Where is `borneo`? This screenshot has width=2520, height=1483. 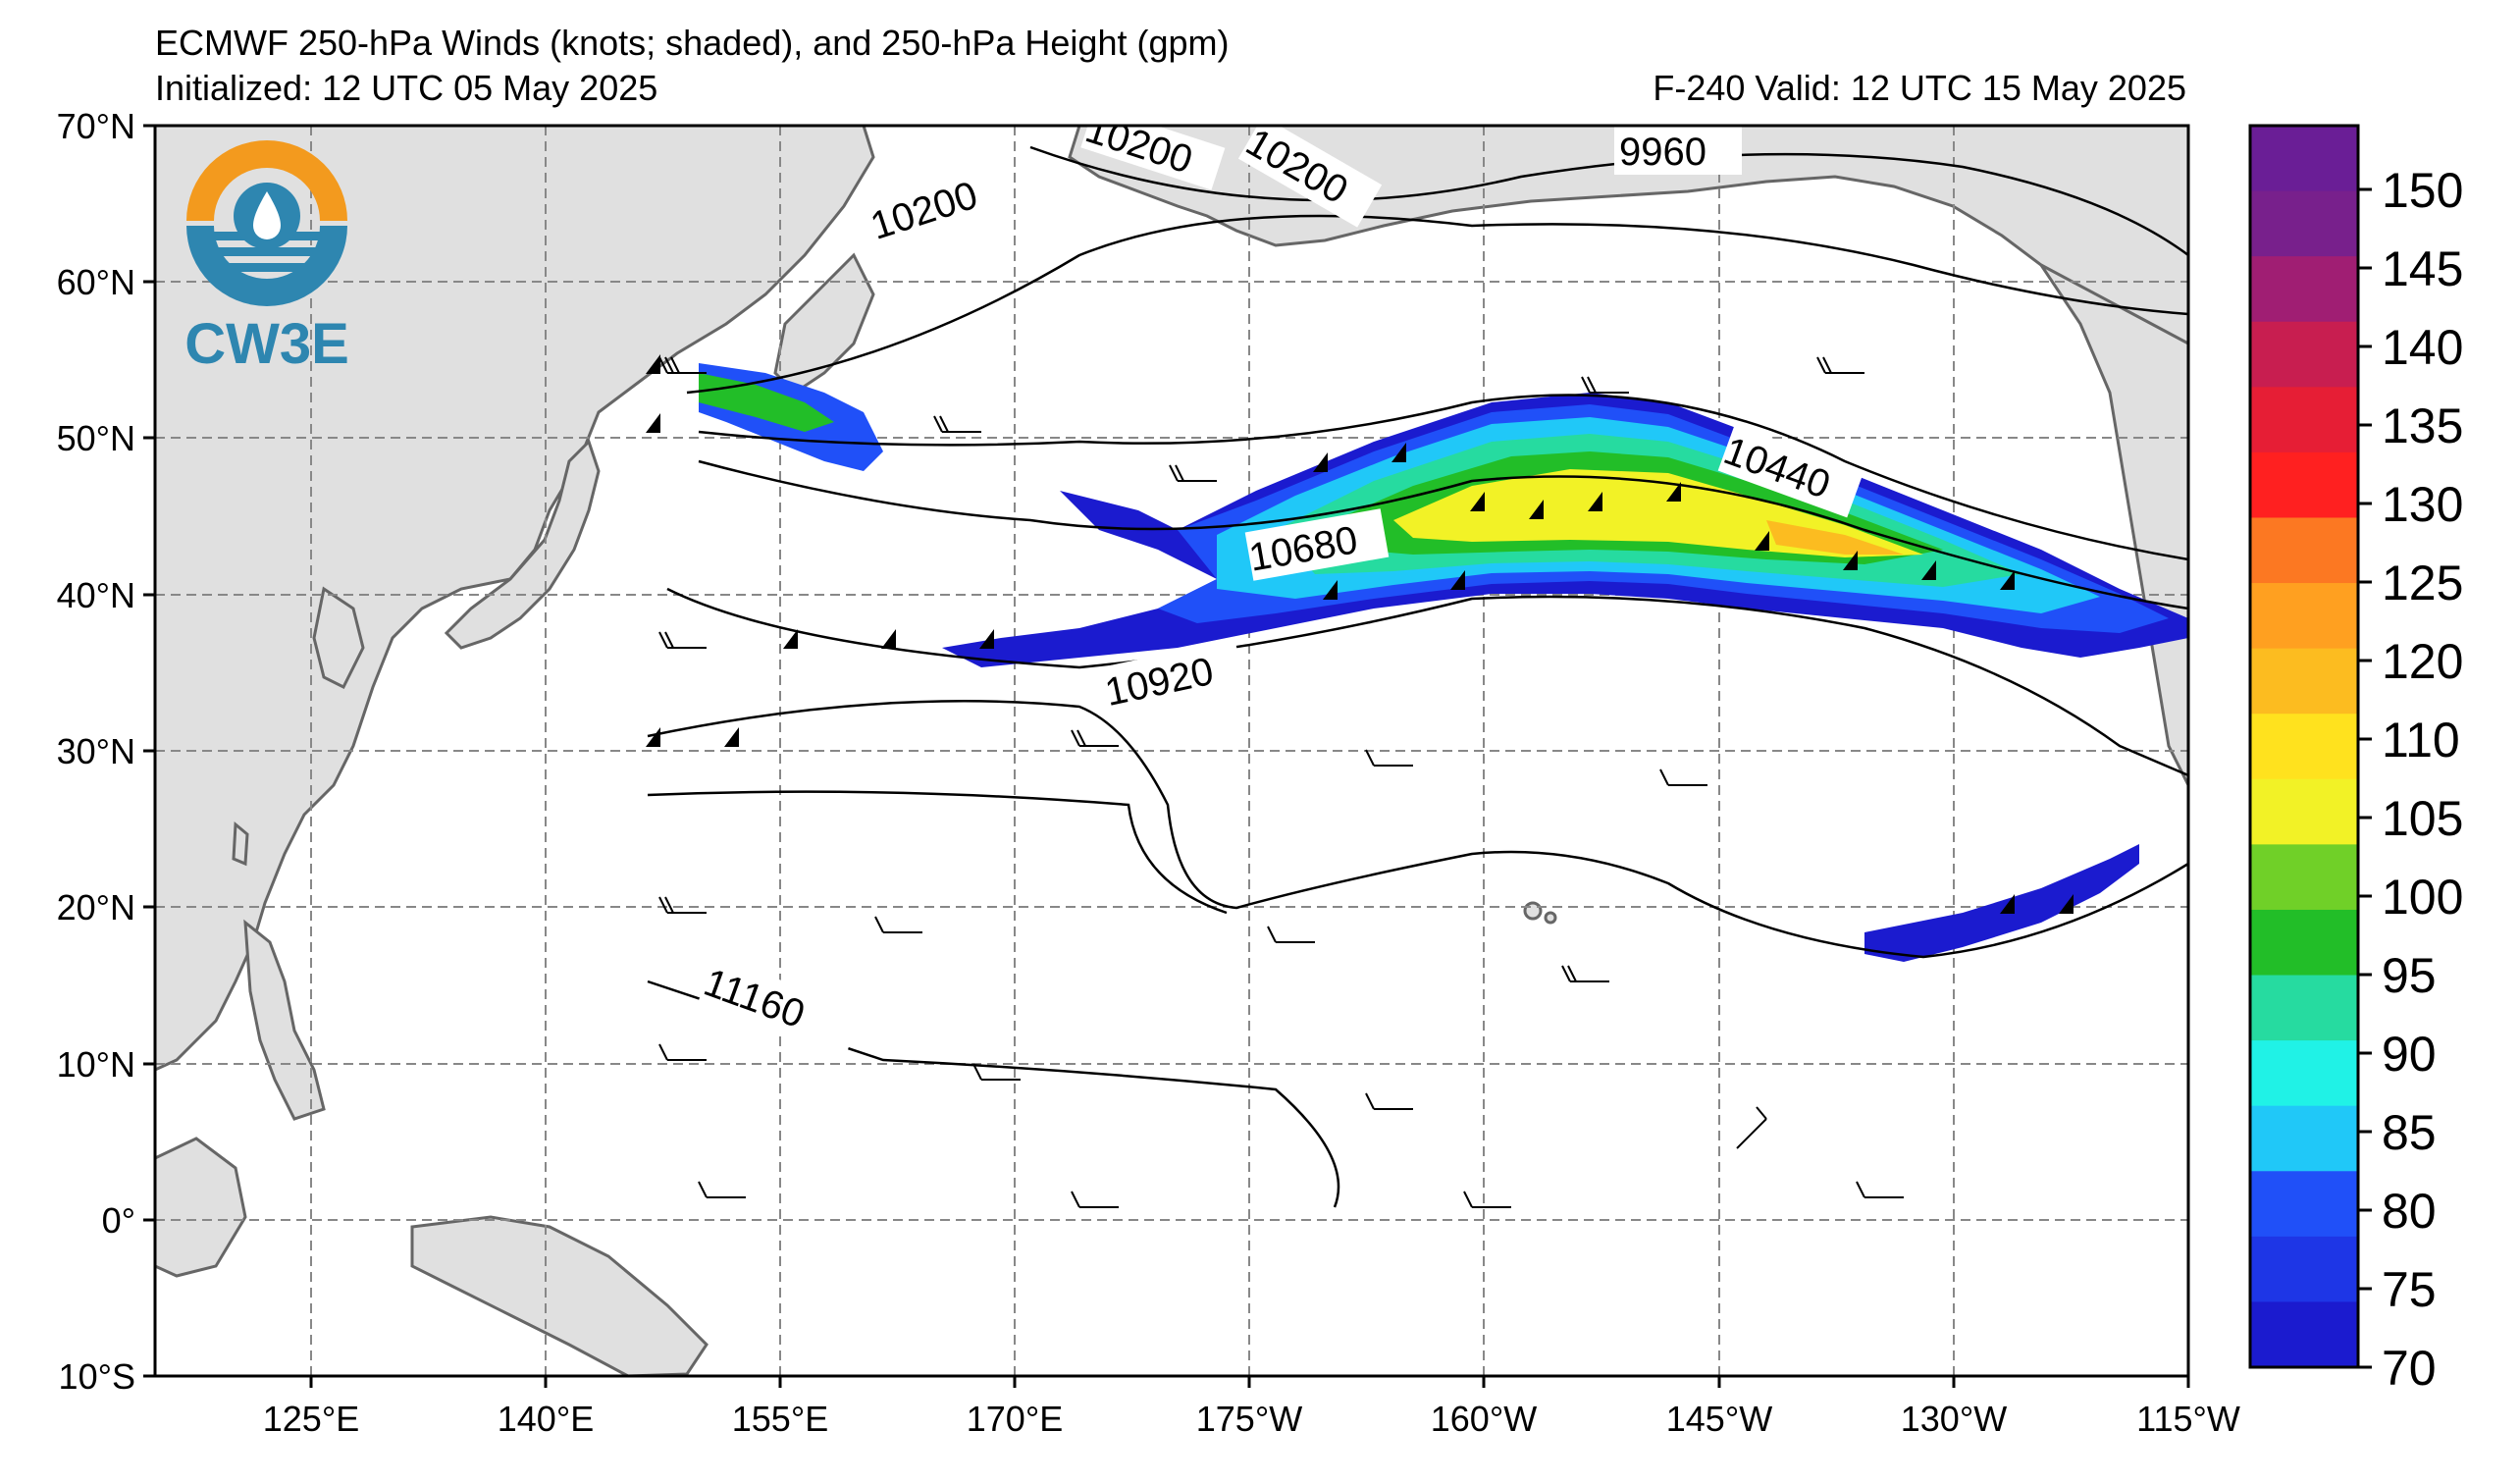 borneo is located at coordinates (201, 1207).